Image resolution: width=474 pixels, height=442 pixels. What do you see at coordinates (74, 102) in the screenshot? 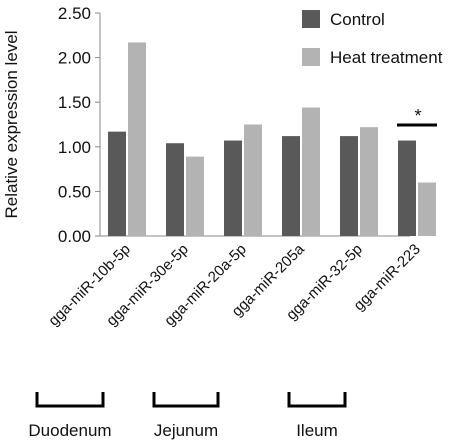
I see `y-tick-label: 1.50` at bounding box center [74, 102].